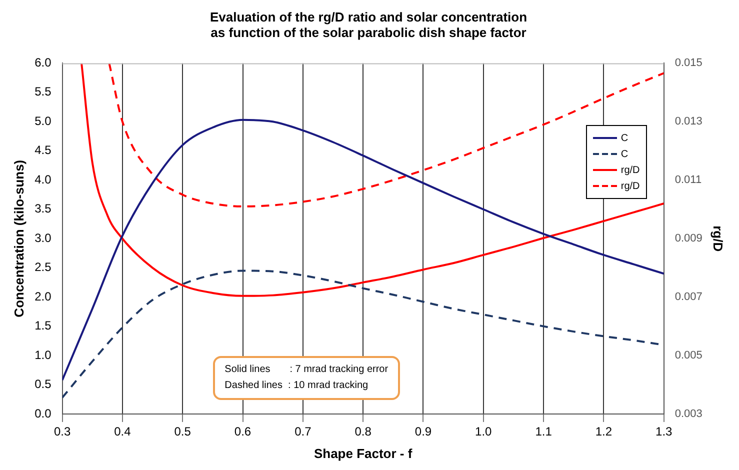  Describe the element at coordinates (43, 121) in the screenshot. I see `y-tick-label: 5.0` at that location.